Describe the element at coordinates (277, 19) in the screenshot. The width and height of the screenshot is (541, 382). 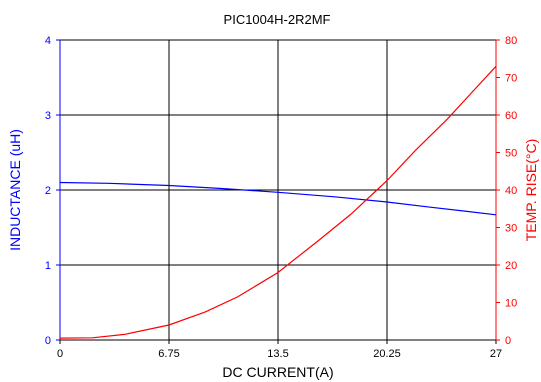
I see `chart-title: PIC1004H-2R2MF` at that location.